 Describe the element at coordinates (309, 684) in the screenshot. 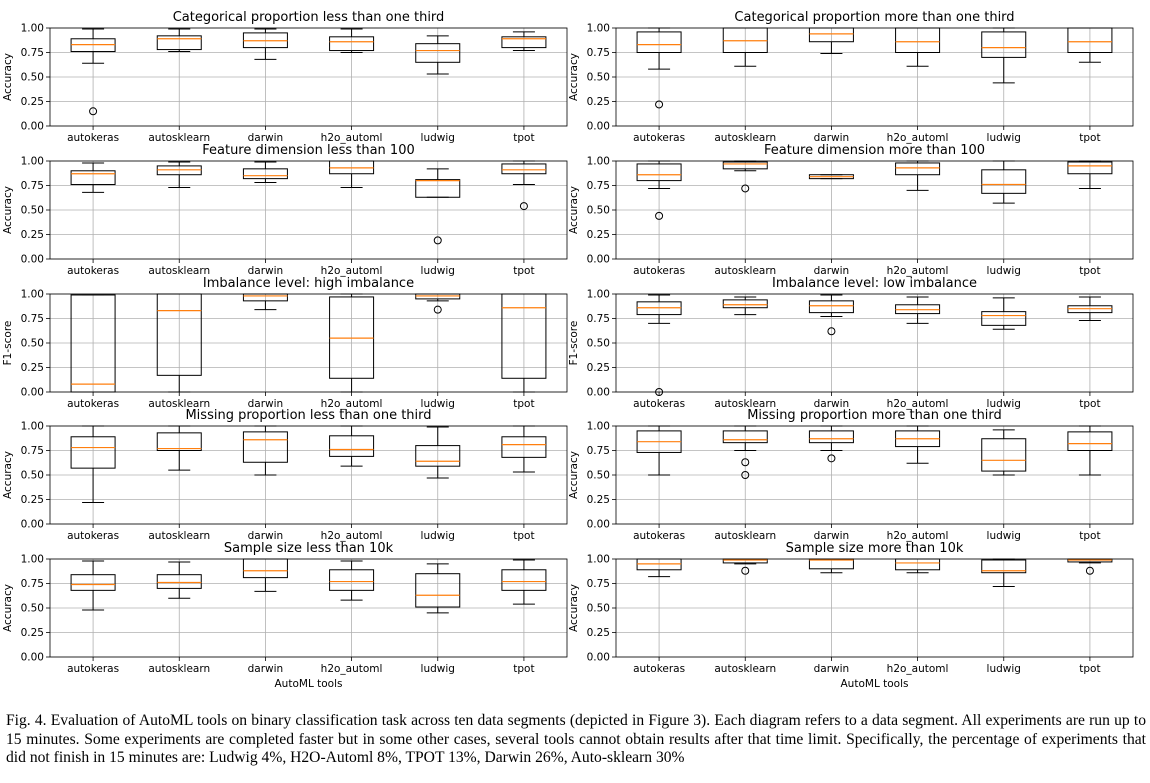

I see `x-axis-label: AutoML tools` at that location.